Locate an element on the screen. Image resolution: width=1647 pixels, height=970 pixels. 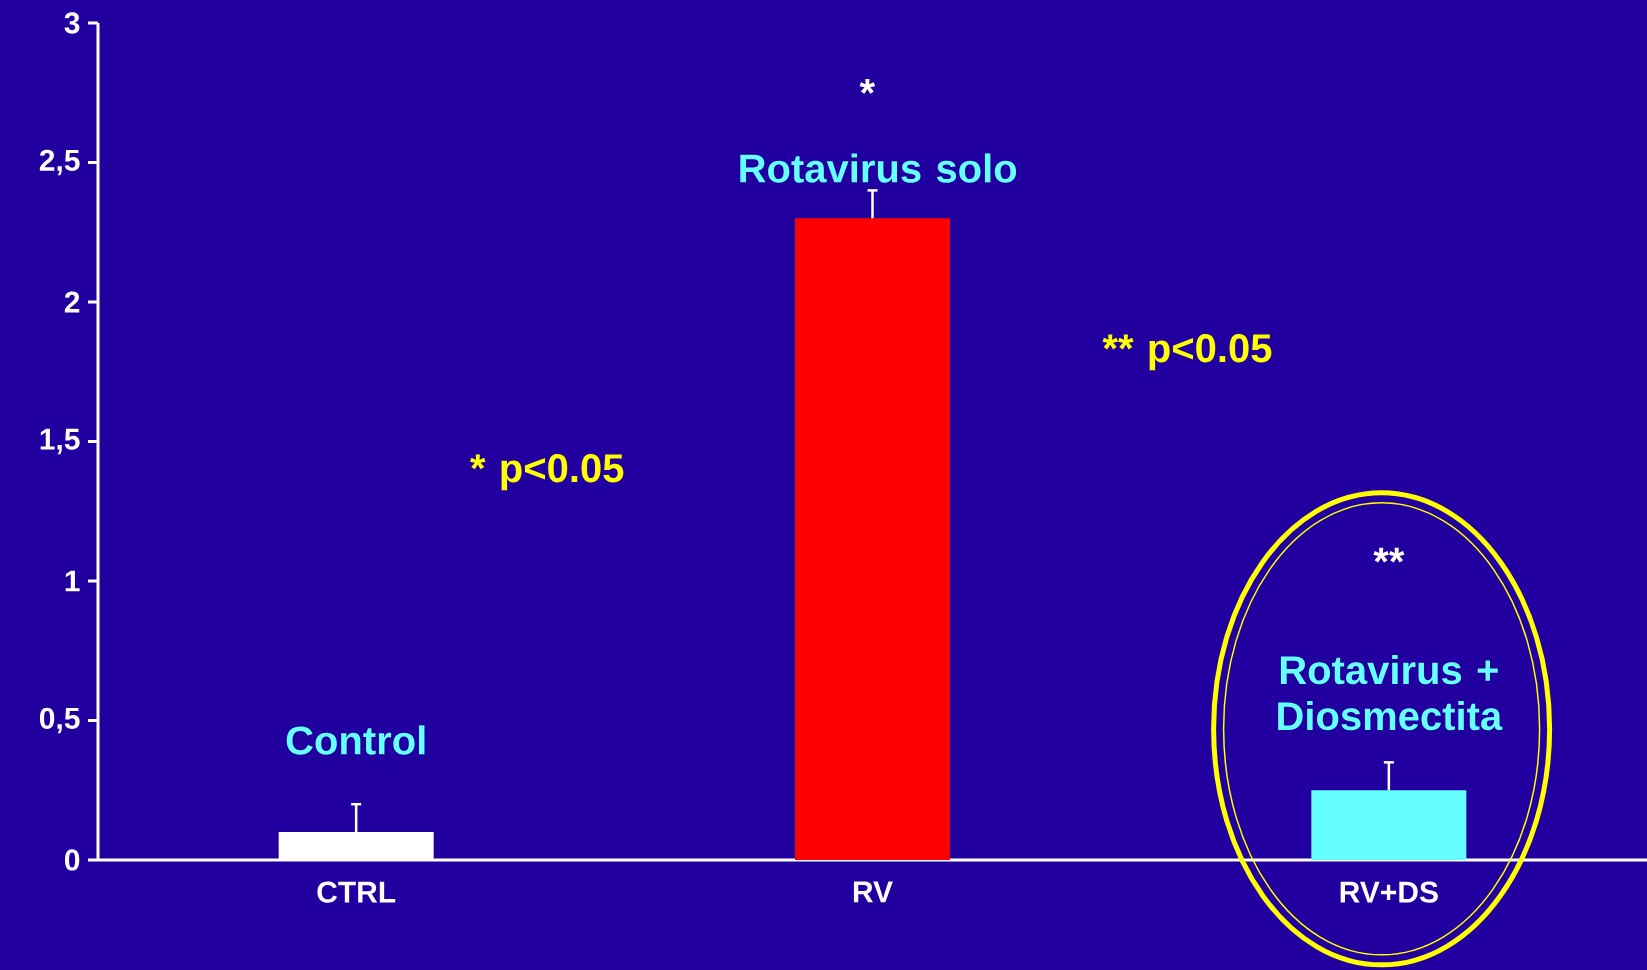
y-tick-label: 2 is located at coordinates (72, 302).